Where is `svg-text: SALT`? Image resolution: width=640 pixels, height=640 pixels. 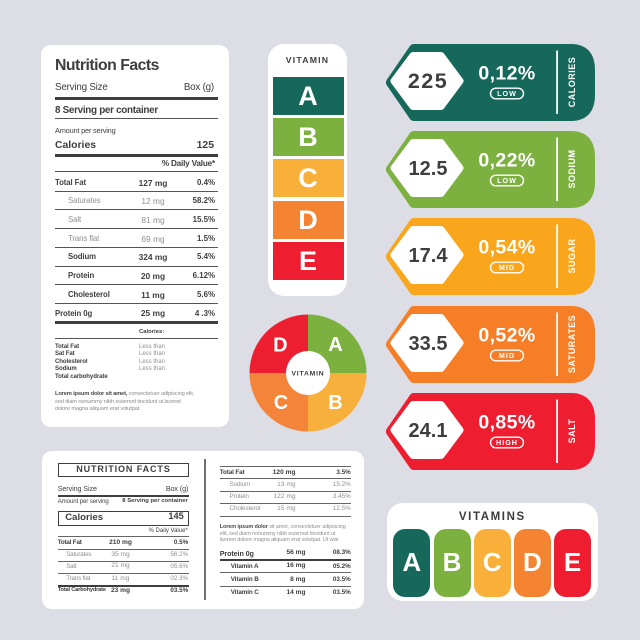 svg-text: SALT is located at coordinates (572, 430).